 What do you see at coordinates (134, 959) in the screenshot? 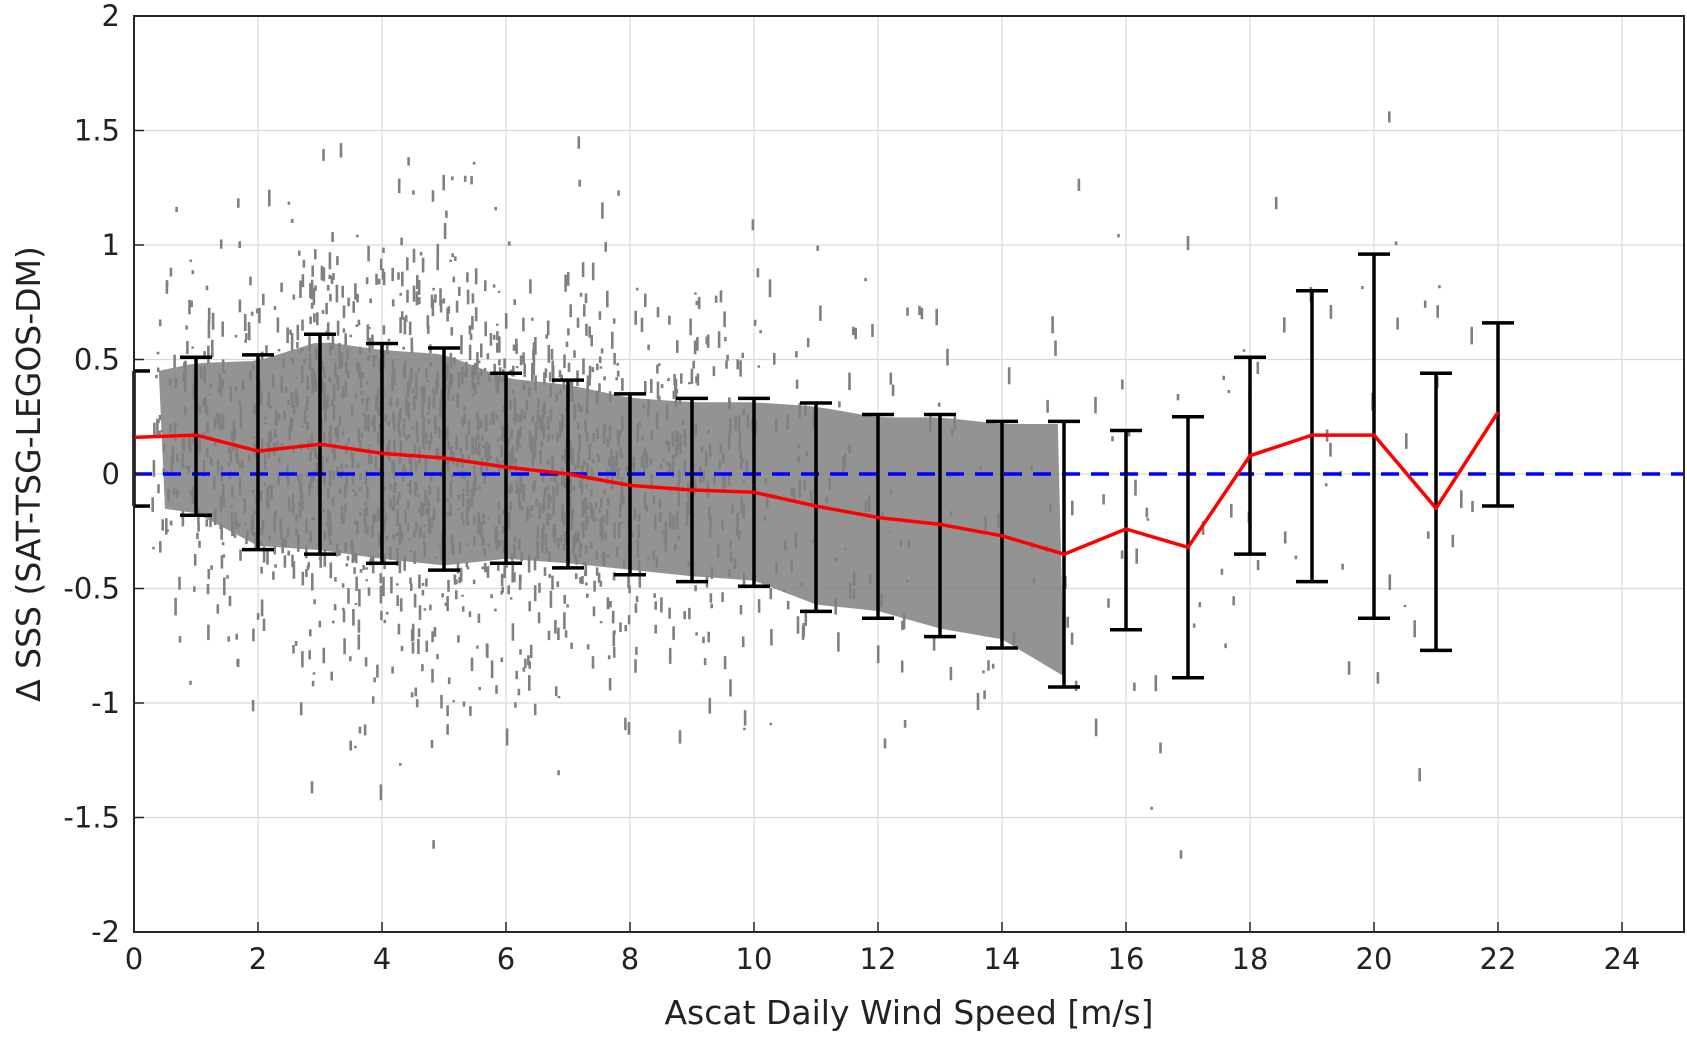
I see `x-tick-label: 0` at bounding box center [134, 959].